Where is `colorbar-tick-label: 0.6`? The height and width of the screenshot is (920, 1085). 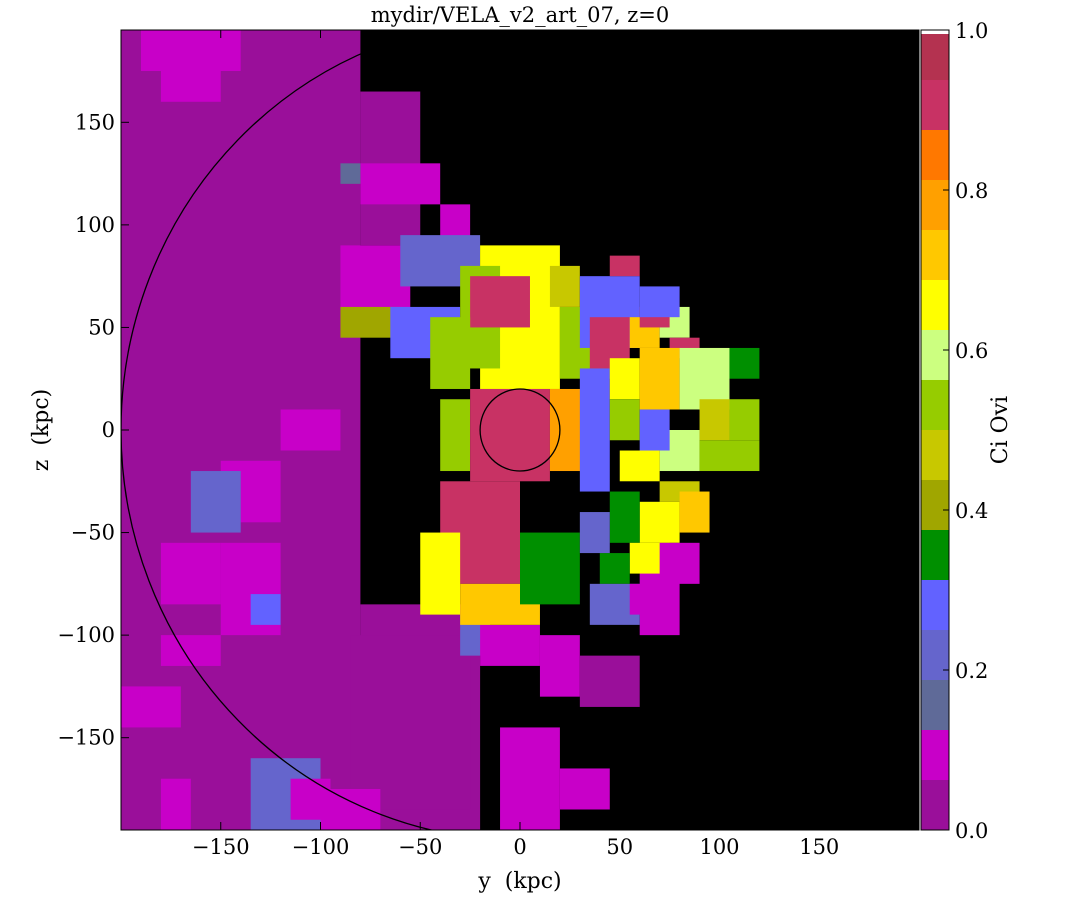
colorbar-tick-label: 0.6 is located at coordinates (971, 351).